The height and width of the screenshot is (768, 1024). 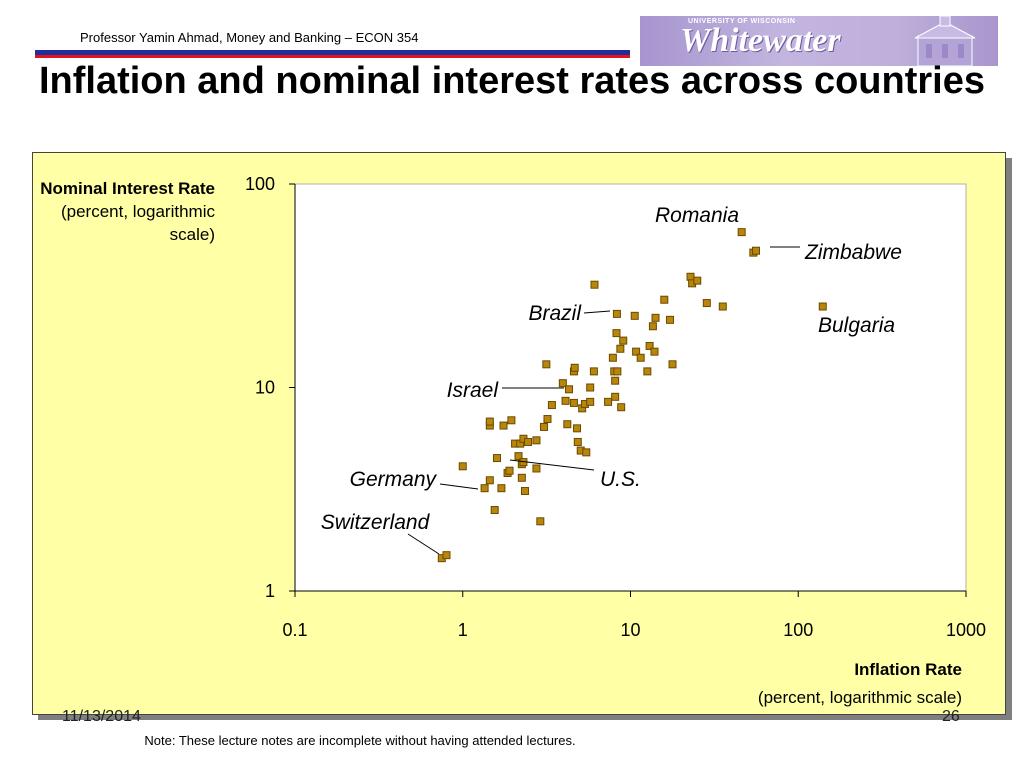 What do you see at coordinates (127, 188) in the screenshot?
I see `y-axis-title: Nominal Interest Rate` at bounding box center [127, 188].